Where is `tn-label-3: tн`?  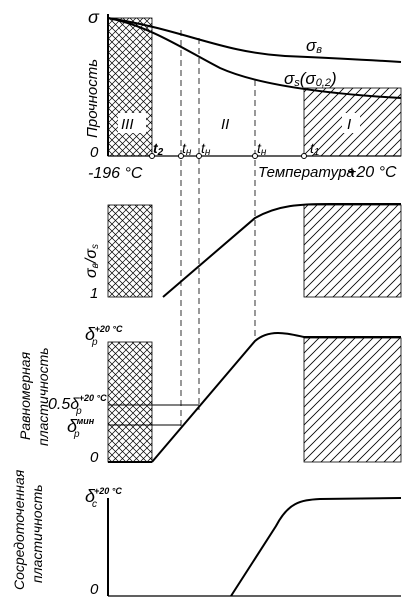
tn-label-3: tн is located at coordinates (262, 149).